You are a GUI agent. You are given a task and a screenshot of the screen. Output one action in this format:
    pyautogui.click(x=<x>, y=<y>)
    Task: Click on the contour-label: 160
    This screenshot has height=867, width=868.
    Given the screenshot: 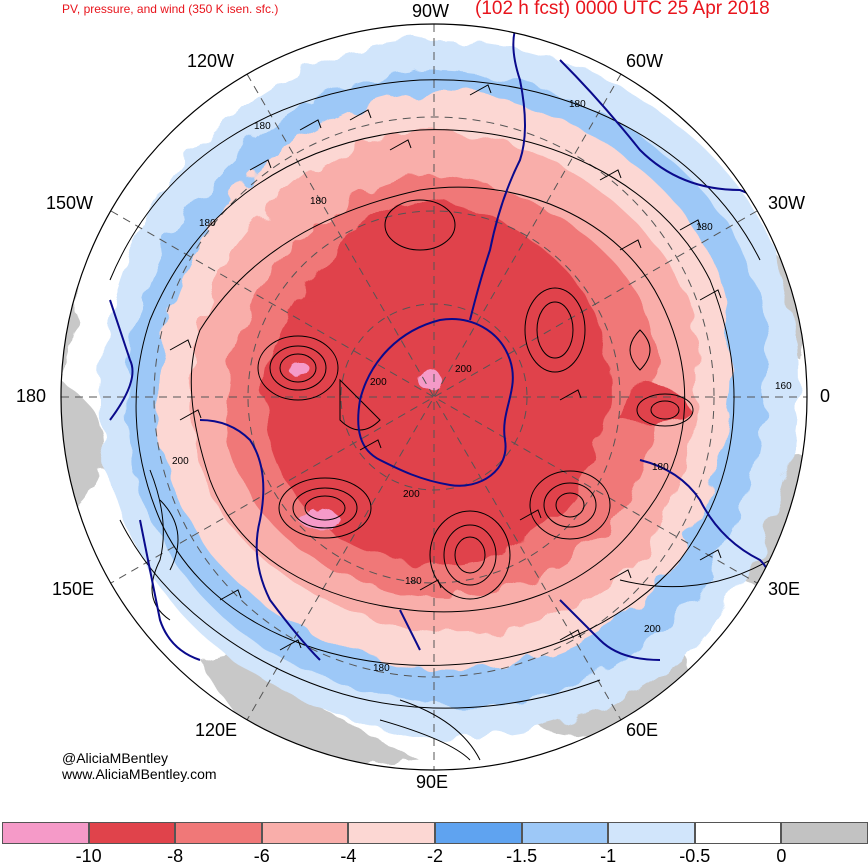 What is the action you would take?
    pyautogui.click(x=783, y=386)
    